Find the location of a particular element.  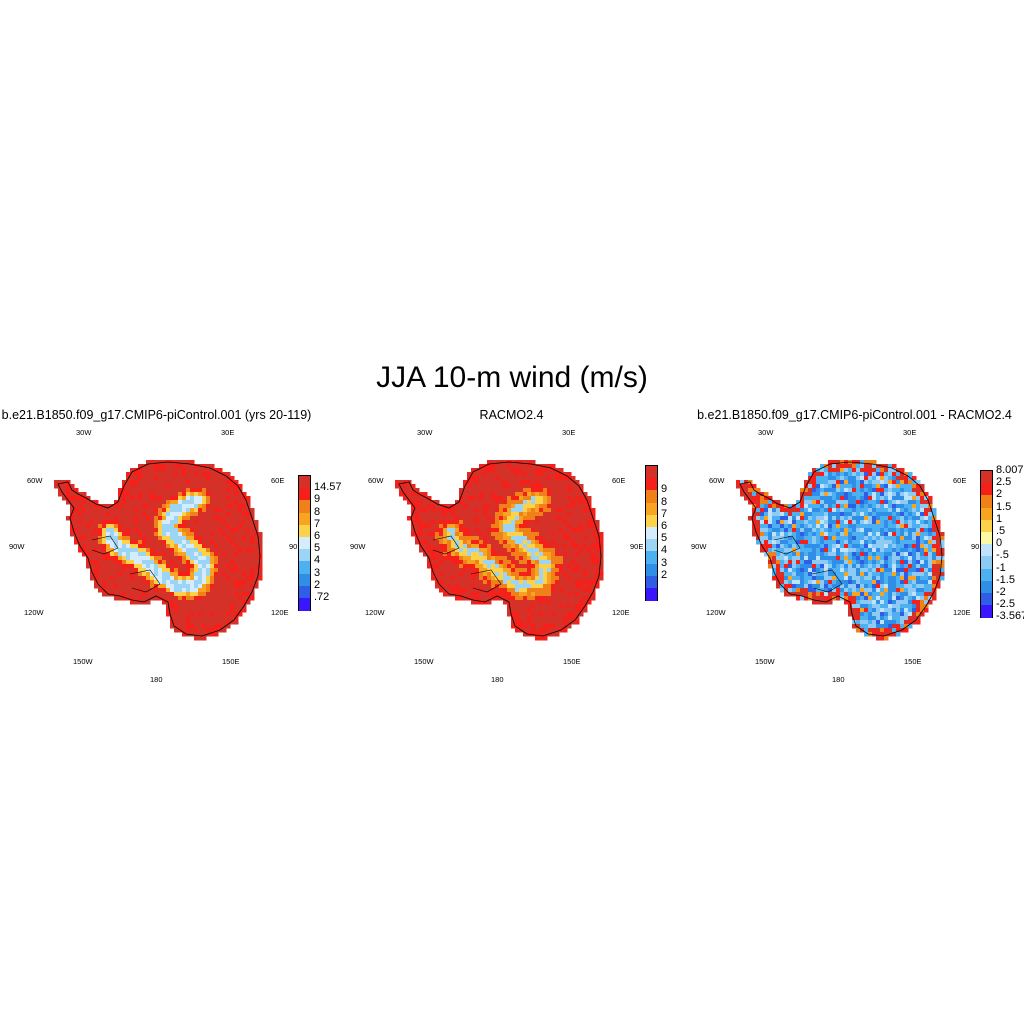

colorbar-segment is located at coordinates (651, 545).